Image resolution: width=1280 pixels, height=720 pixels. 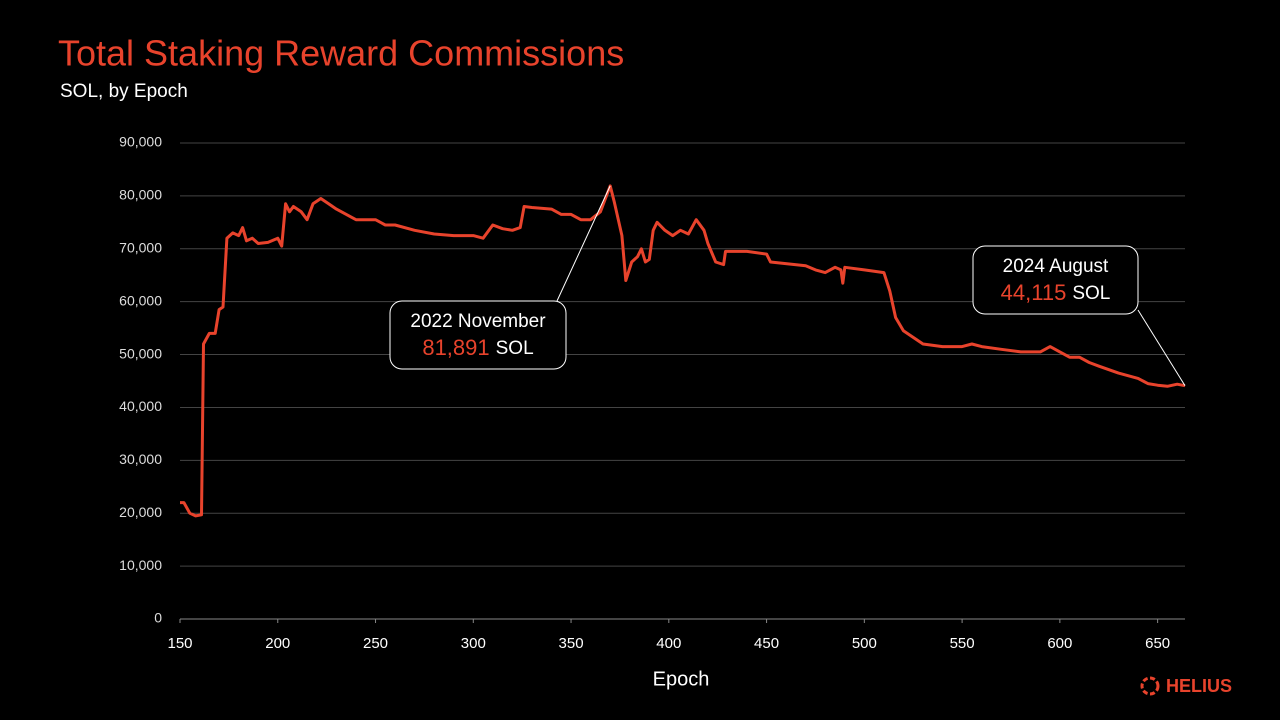 What do you see at coordinates (766, 643) in the screenshot?
I see `x-tick-label: 450` at bounding box center [766, 643].